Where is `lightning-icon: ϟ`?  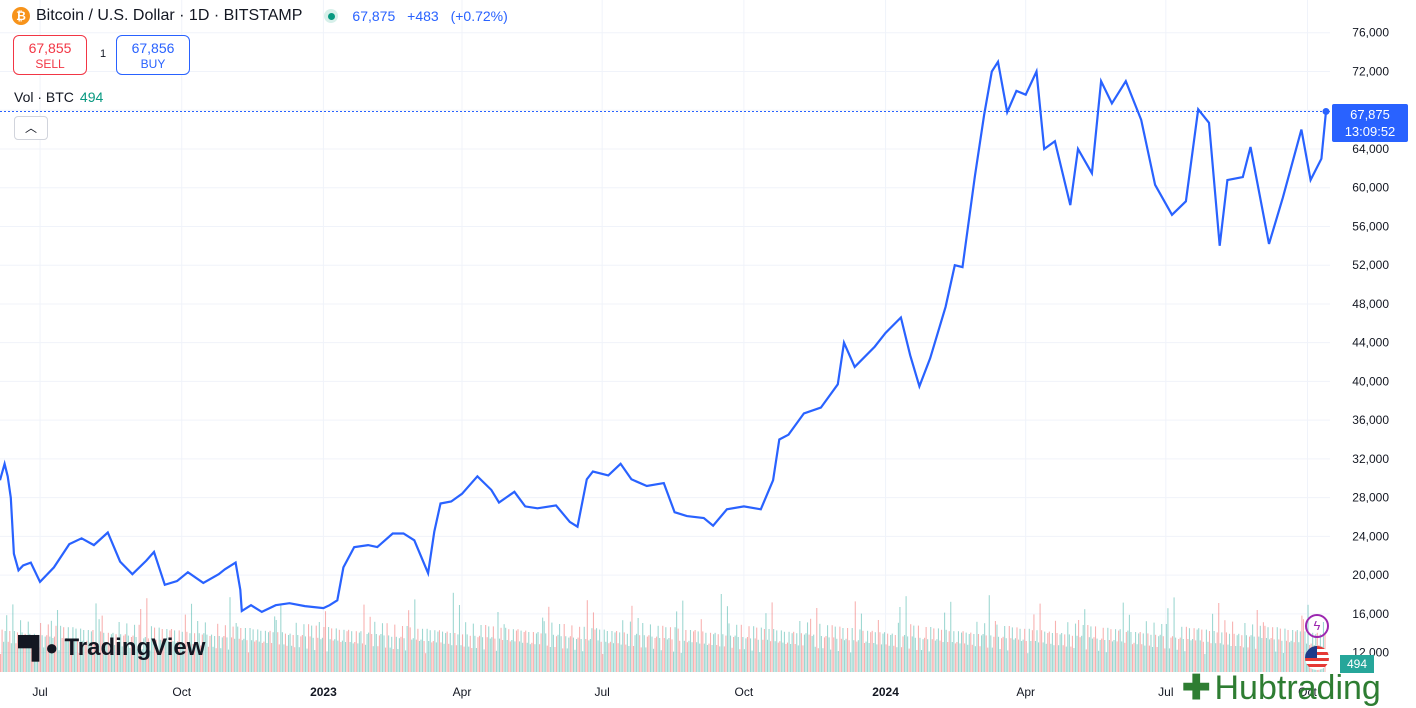
lightning-icon: ϟ is located at coordinates (1317, 626).